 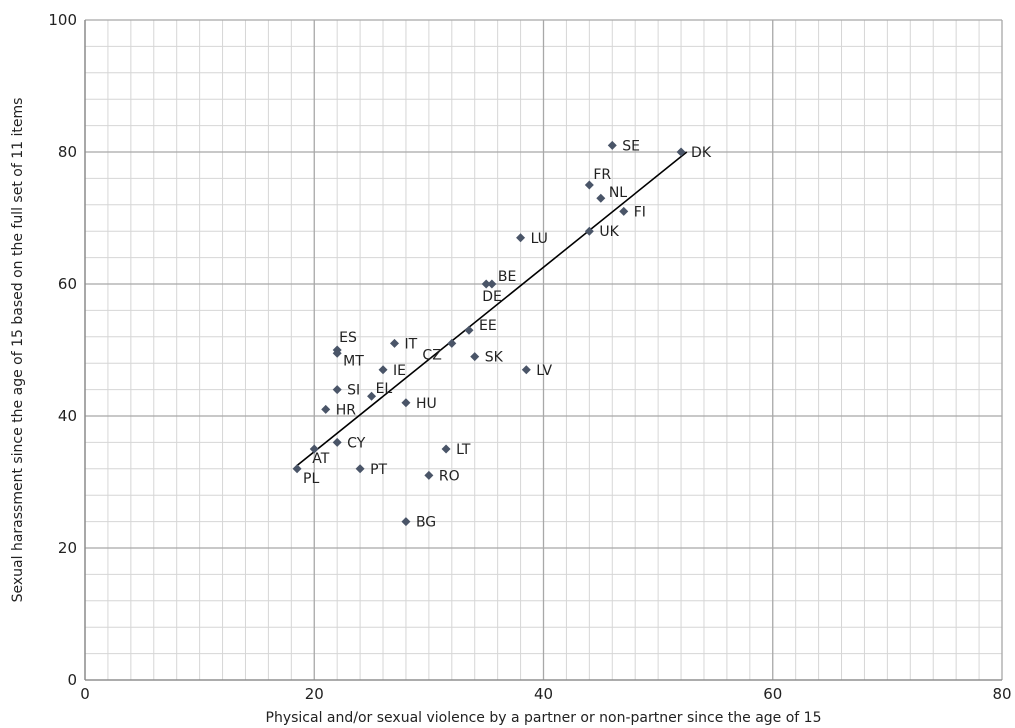 I want to click on point-nl, so click(x=601, y=198).